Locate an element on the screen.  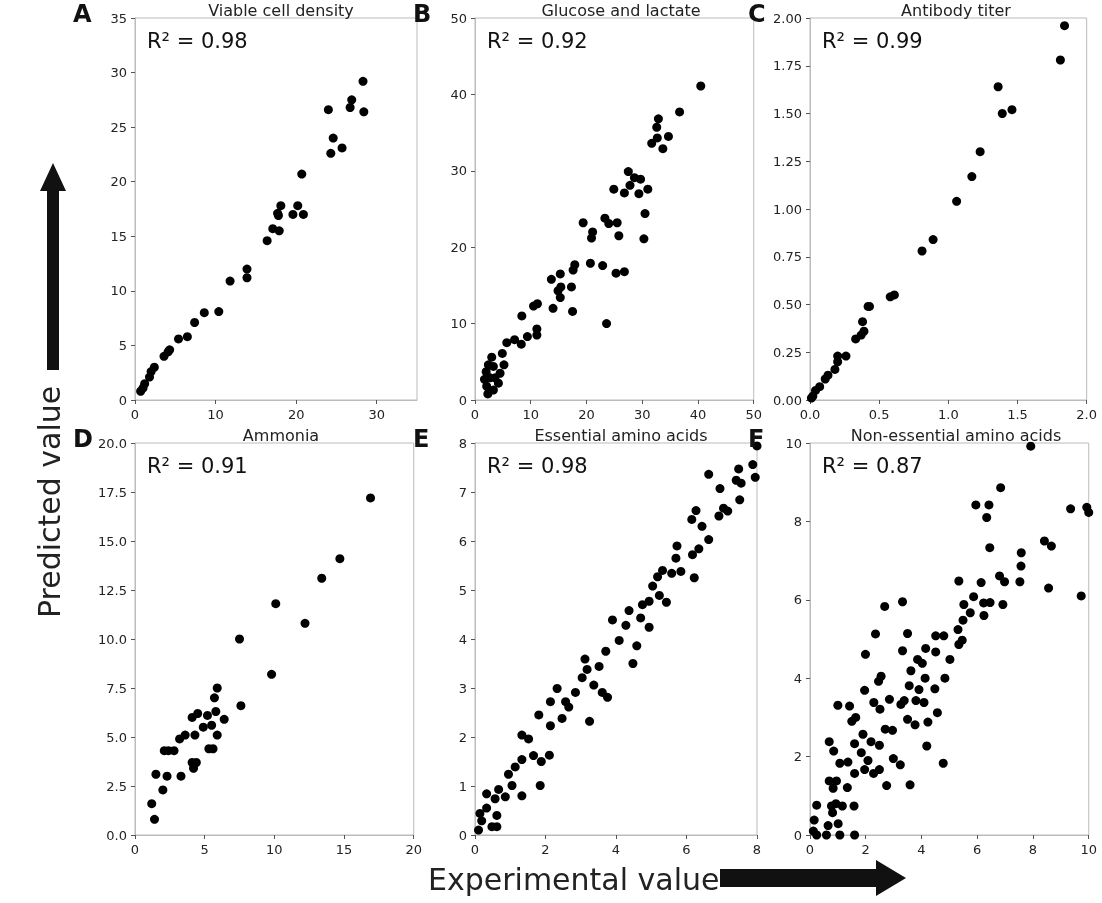
y-tick-label: 10 is located at coordinates (458, 324).